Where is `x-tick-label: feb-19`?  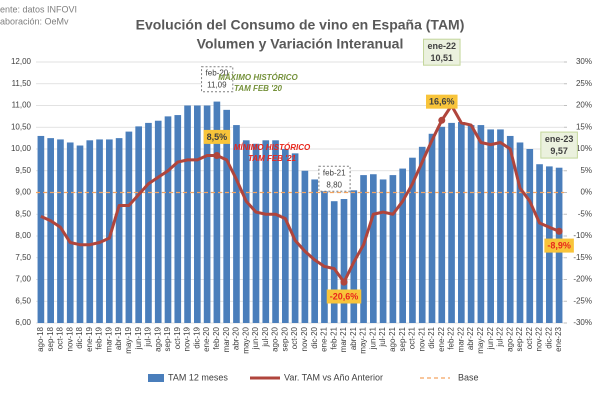
x-tick-label: feb-19 is located at coordinates (99, 337).